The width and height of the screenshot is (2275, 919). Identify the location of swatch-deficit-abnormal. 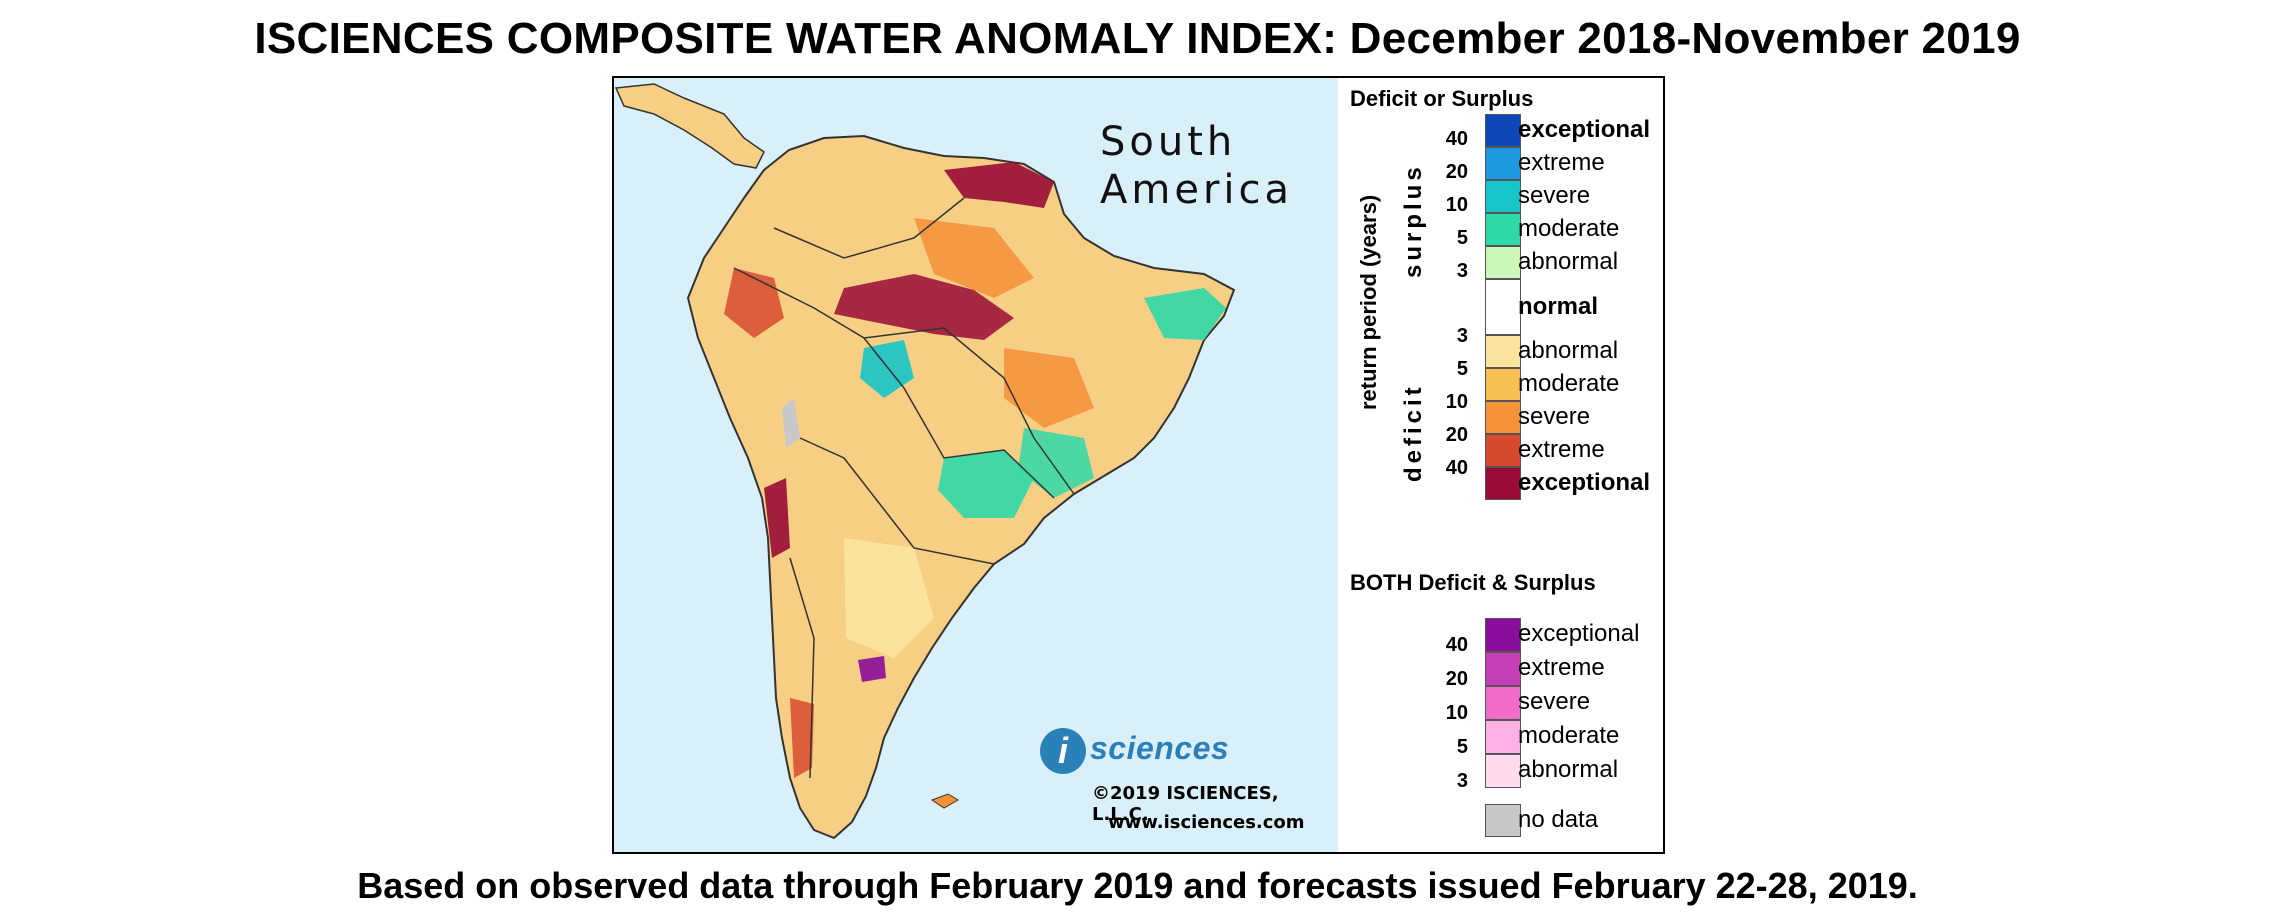
(1503, 351).